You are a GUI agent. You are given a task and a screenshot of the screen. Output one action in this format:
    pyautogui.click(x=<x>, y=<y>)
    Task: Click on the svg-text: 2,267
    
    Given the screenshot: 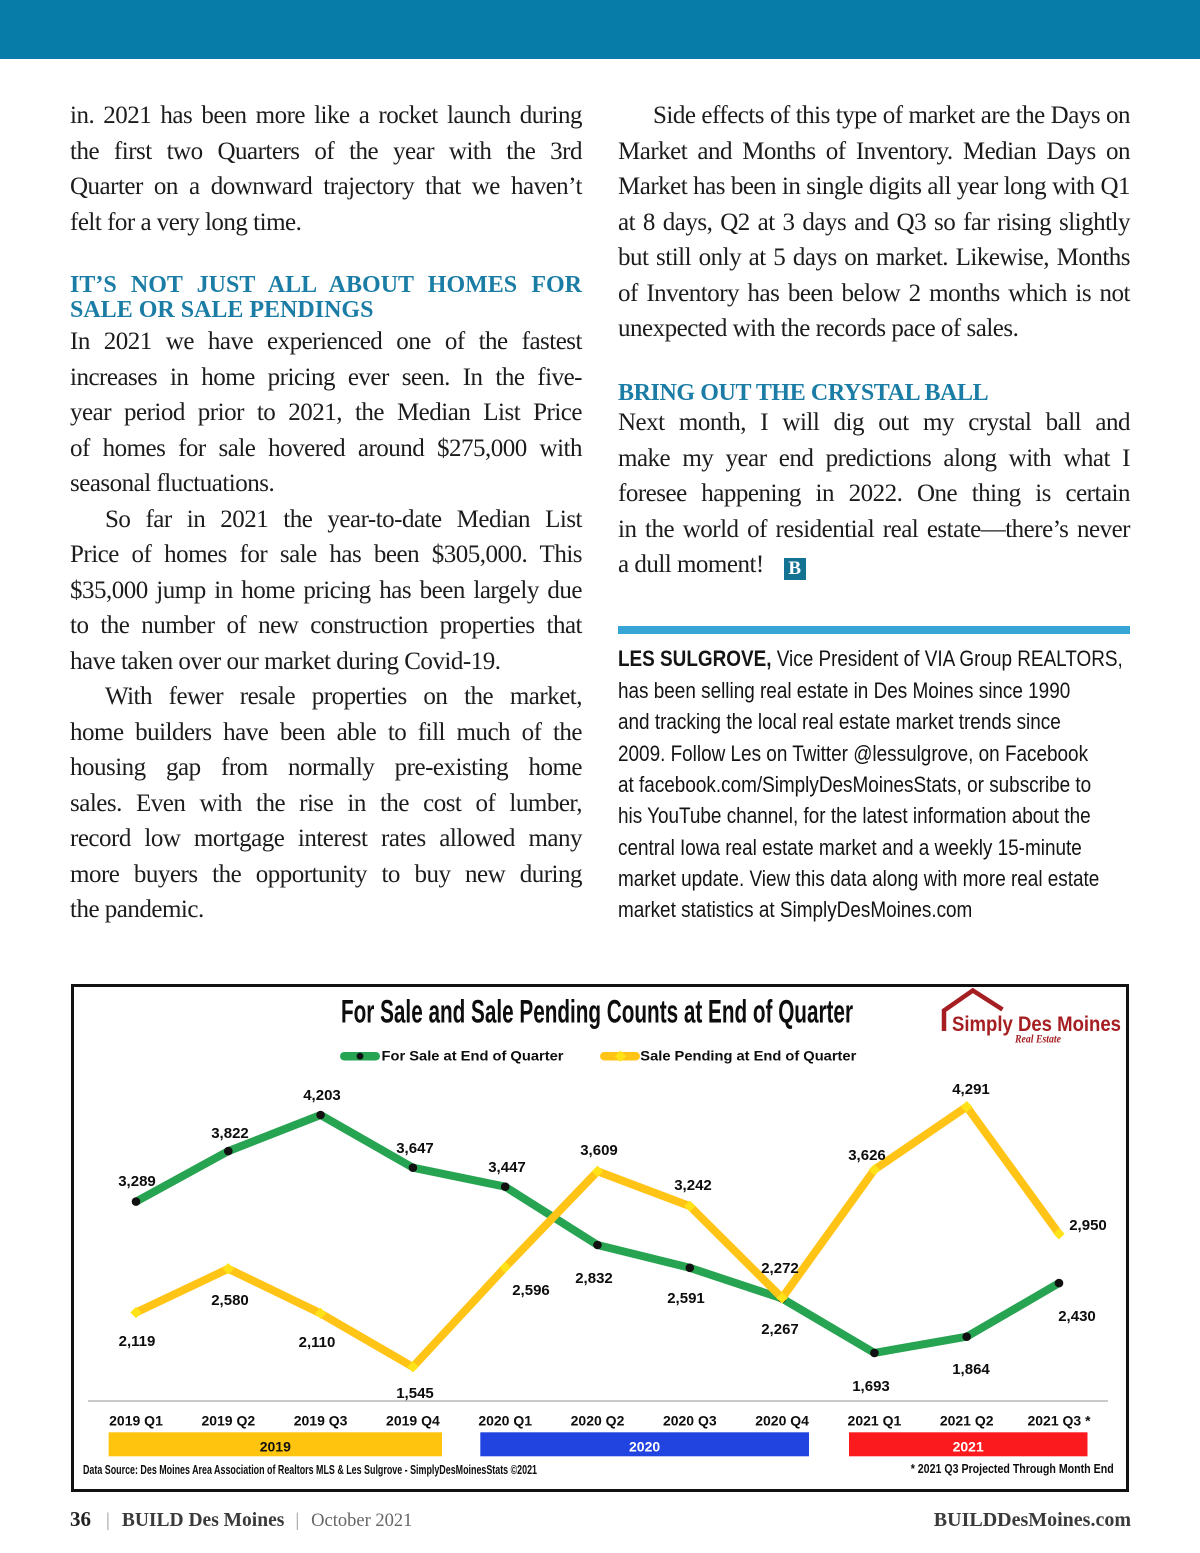 What is the action you would take?
    pyautogui.click(x=780, y=1329)
    